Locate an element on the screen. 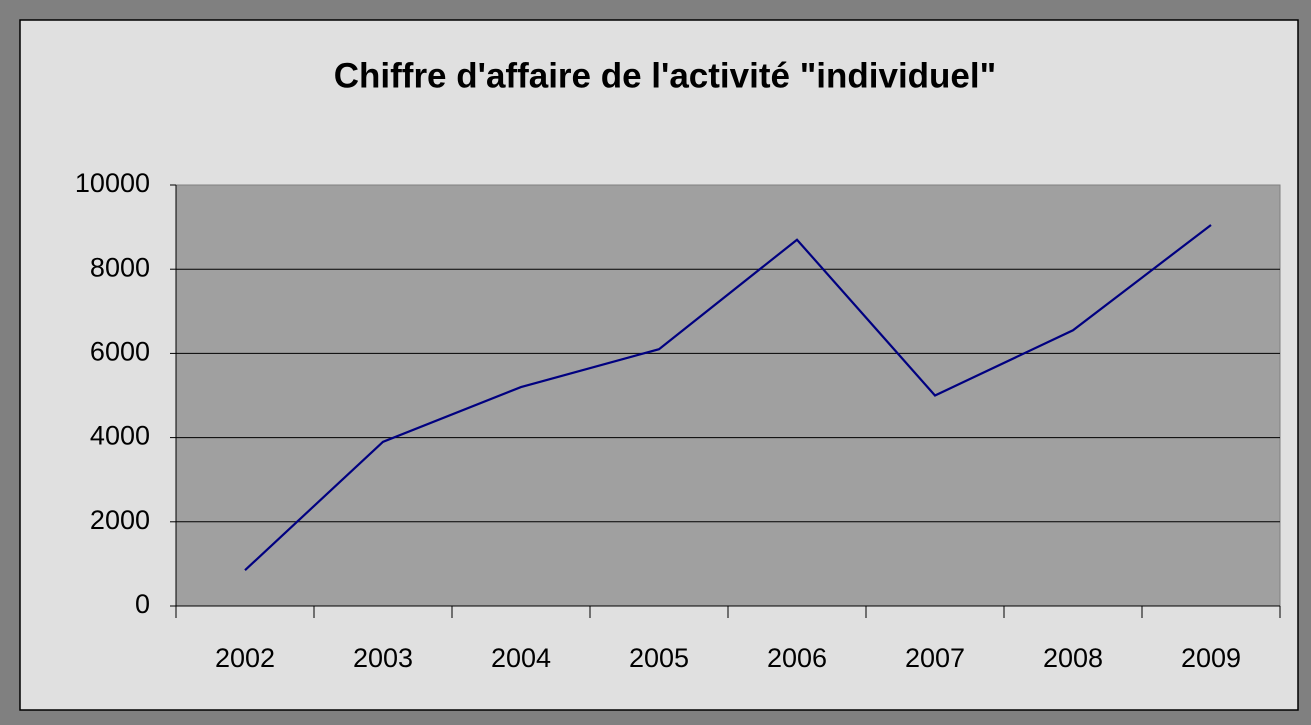 This screenshot has width=1311, height=725. x-tick-label: 2003 is located at coordinates (383, 658).